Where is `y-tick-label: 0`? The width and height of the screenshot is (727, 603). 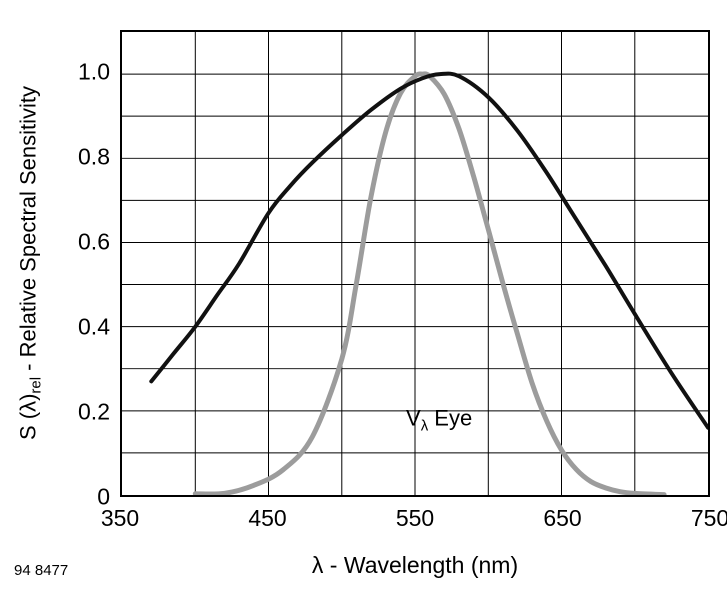 y-tick-label: 0 is located at coordinates (103, 496).